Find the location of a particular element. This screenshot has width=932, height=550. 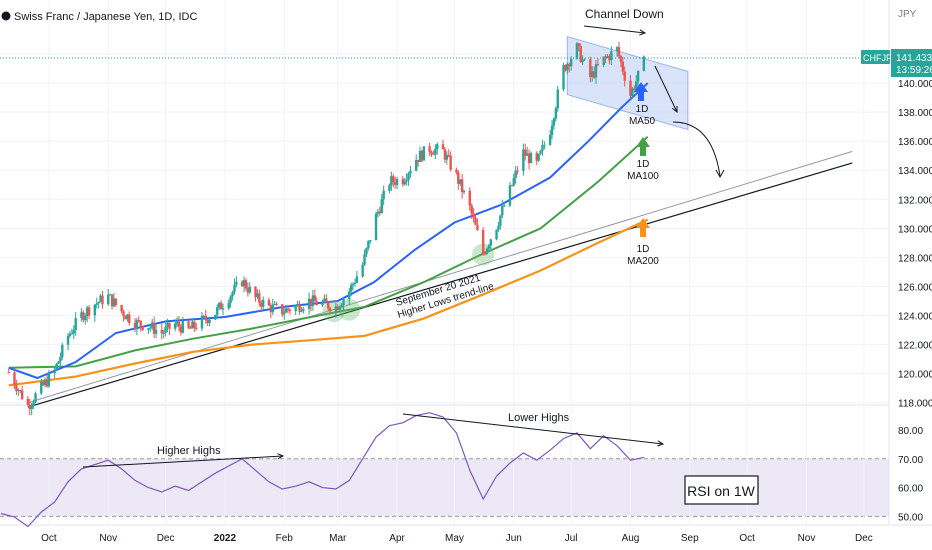

price-tick-label: 132.000 is located at coordinates (915, 200).